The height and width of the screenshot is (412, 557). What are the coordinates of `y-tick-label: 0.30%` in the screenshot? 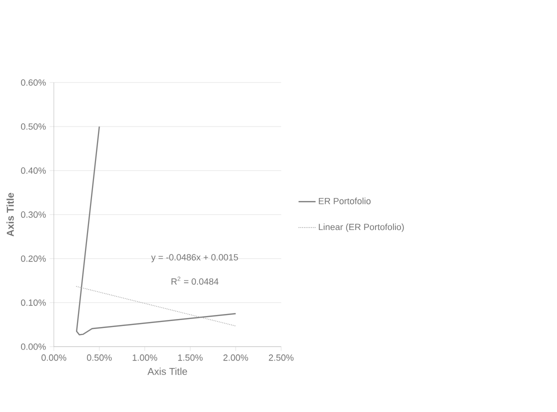 It's located at (33, 214).